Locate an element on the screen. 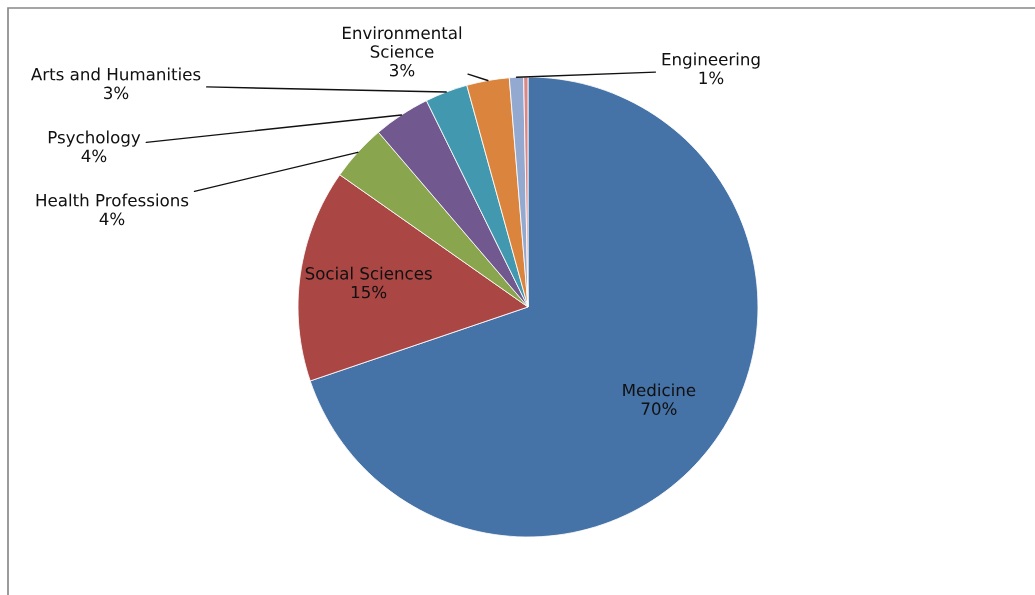 The image size is (1035, 595). slice-label: Arts and Humanities is located at coordinates (116, 74).